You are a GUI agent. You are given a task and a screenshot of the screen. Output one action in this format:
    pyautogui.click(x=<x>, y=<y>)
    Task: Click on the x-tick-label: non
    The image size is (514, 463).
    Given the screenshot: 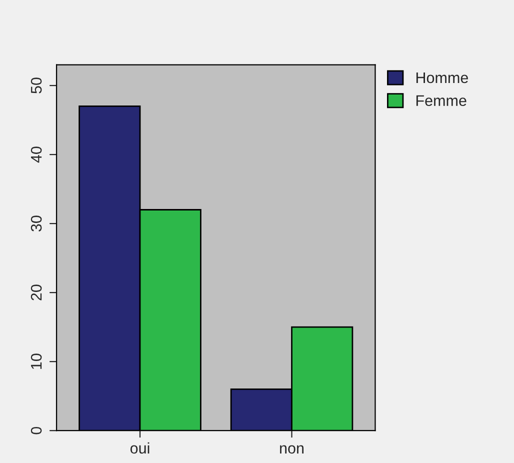 What is the action you would take?
    pyautogui.click(x=292, y=449)
    